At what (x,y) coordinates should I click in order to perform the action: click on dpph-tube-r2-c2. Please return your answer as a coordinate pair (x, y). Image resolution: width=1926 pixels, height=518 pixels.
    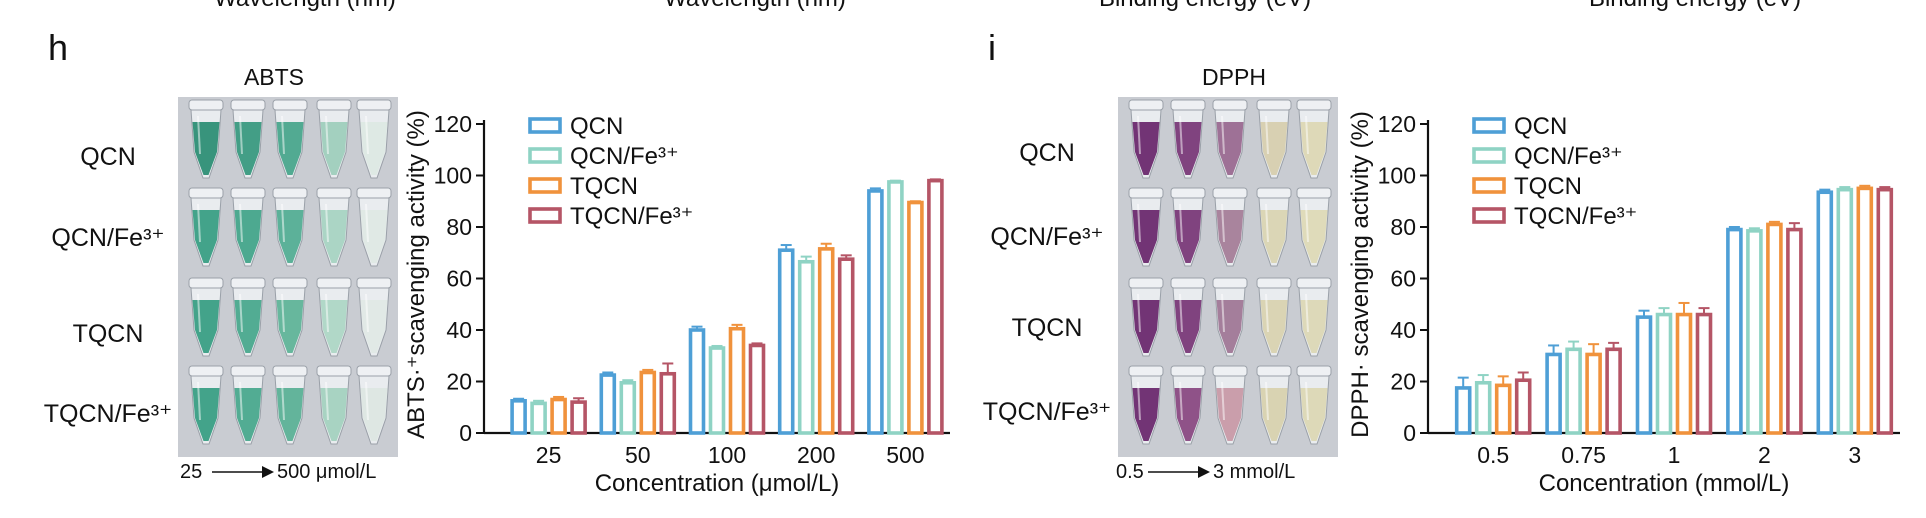
    Looking at the image, I should click on (1188, 227).